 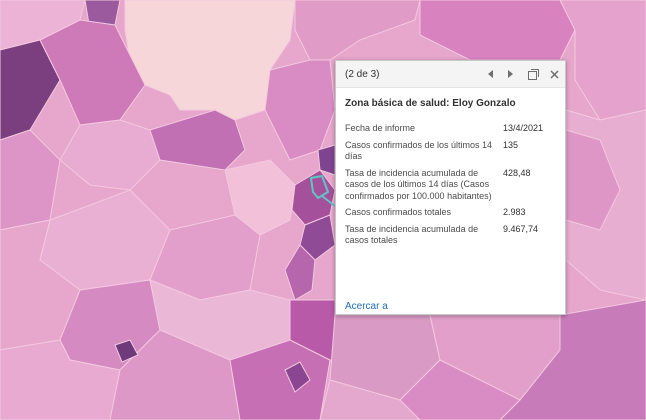 I want to click on next-icon, so click(x=510, y=74).